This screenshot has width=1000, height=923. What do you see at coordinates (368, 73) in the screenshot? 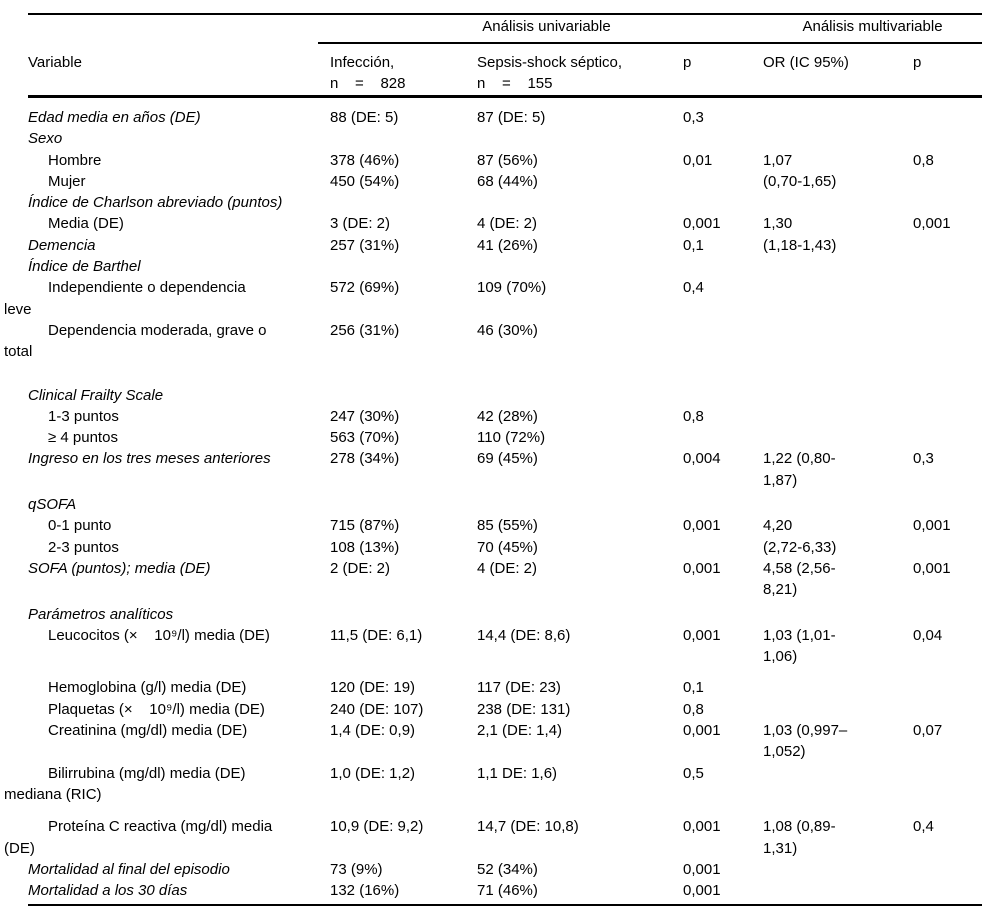
I see `column-header-infeccion-n: Infección, n = 828` at bounding box center [368, 73].